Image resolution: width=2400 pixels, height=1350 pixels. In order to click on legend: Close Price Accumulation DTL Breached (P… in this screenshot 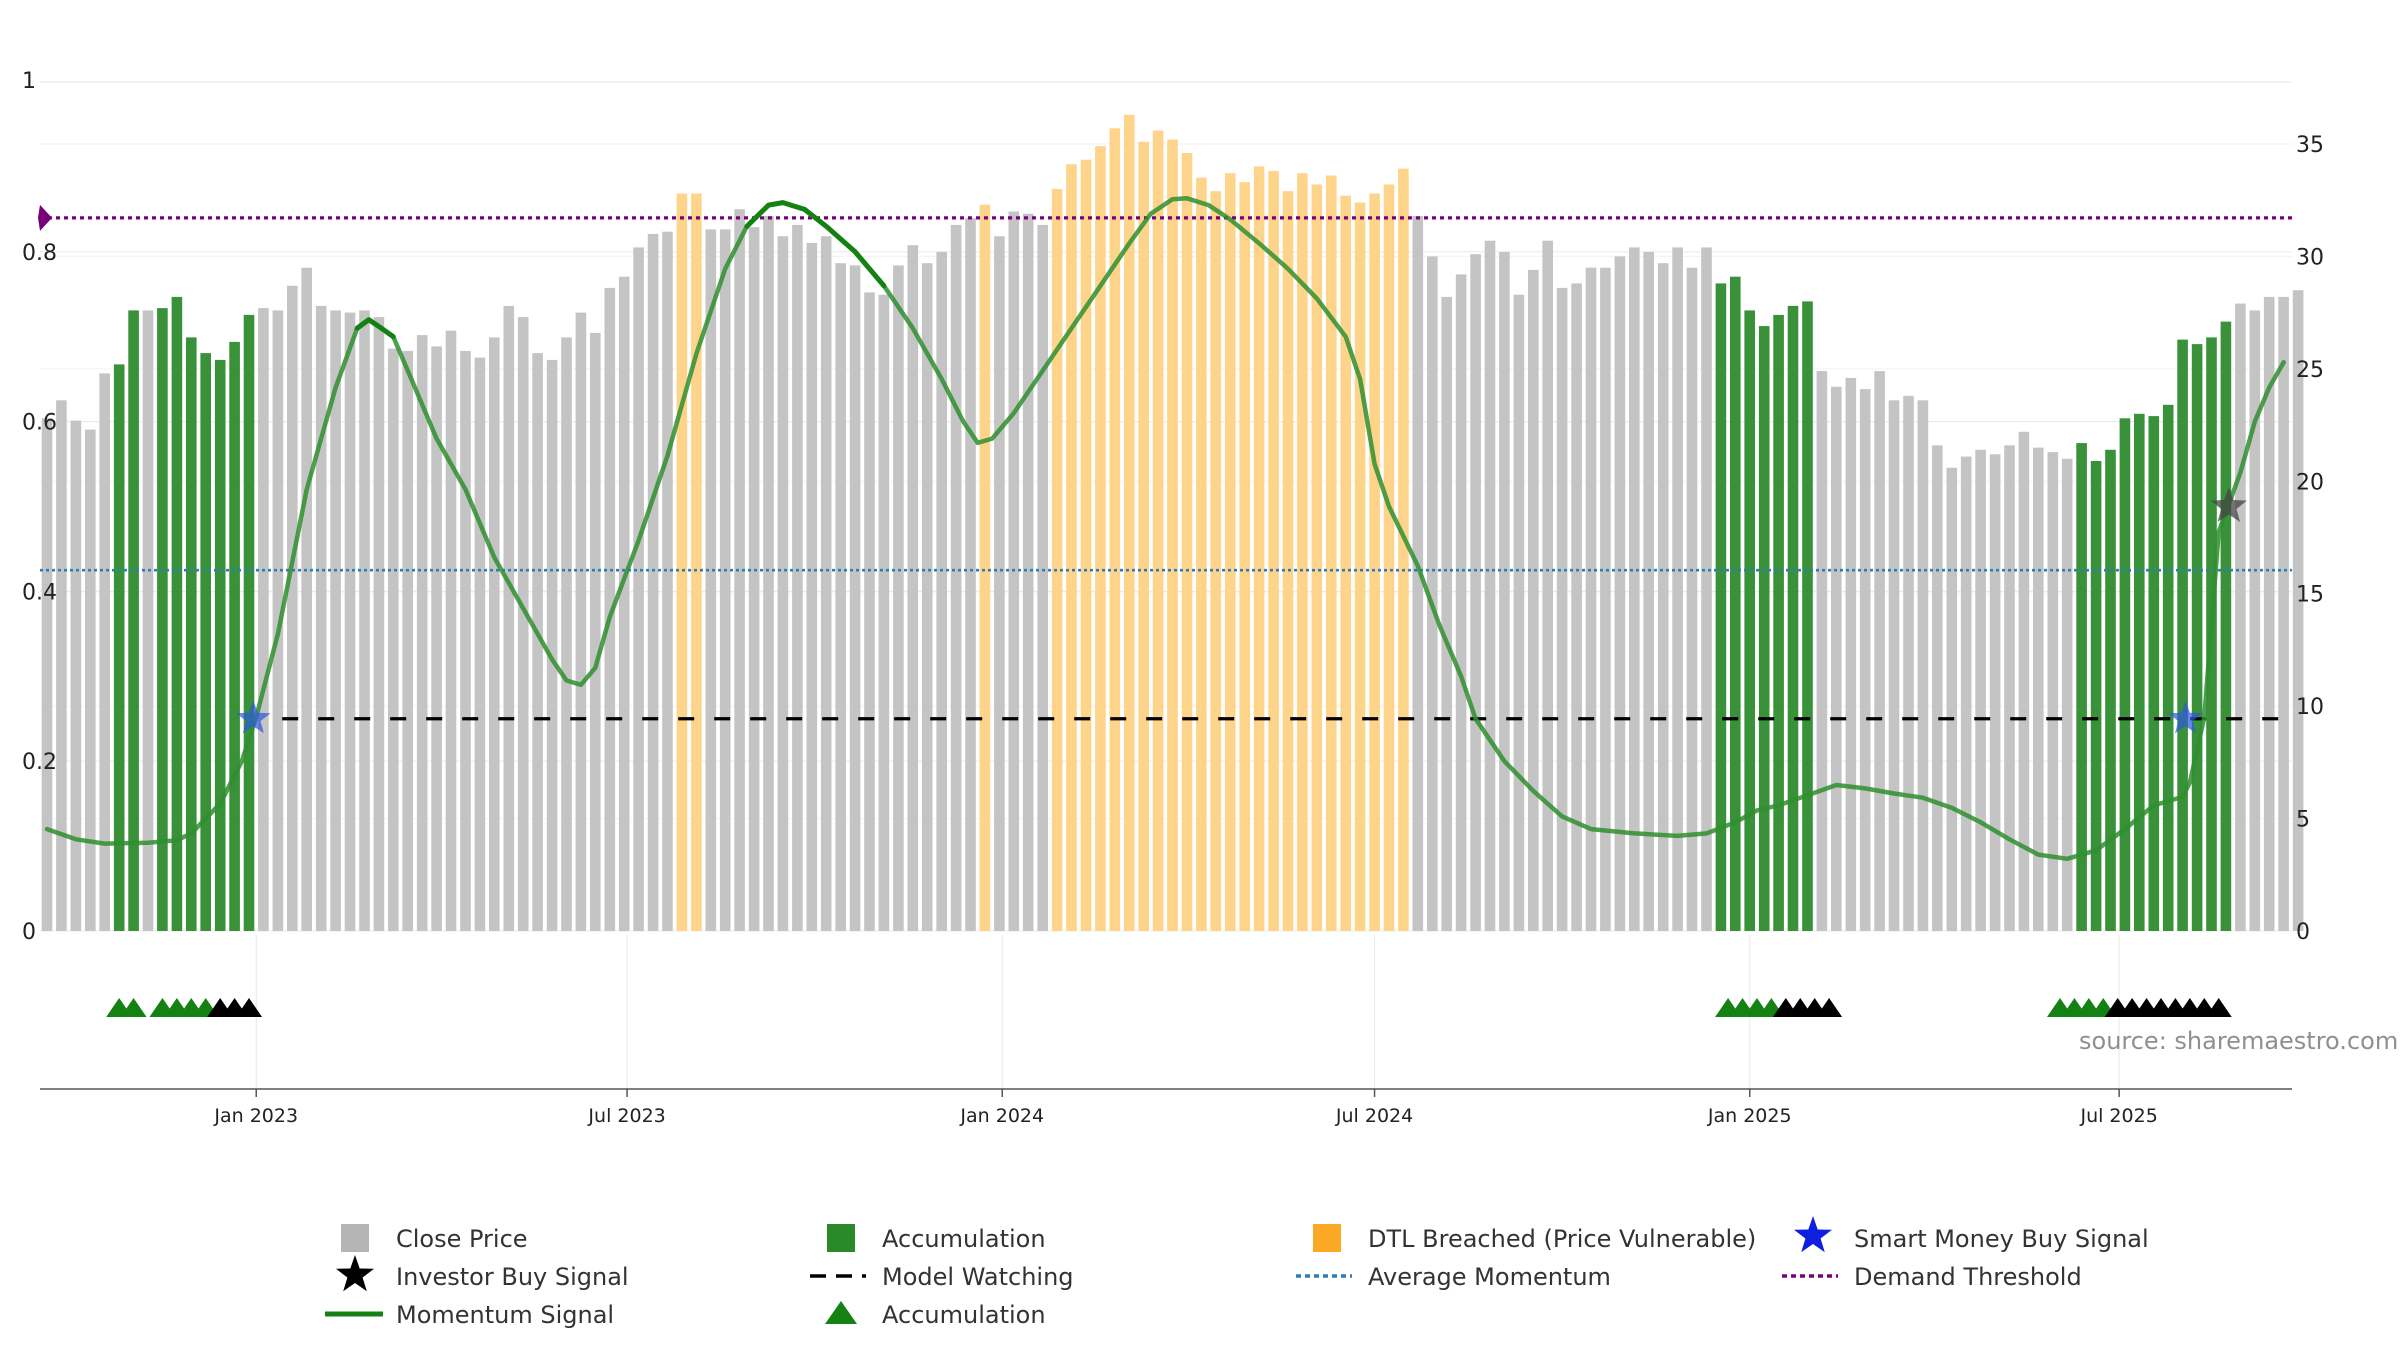, I will do `click(1237, 1272)`.